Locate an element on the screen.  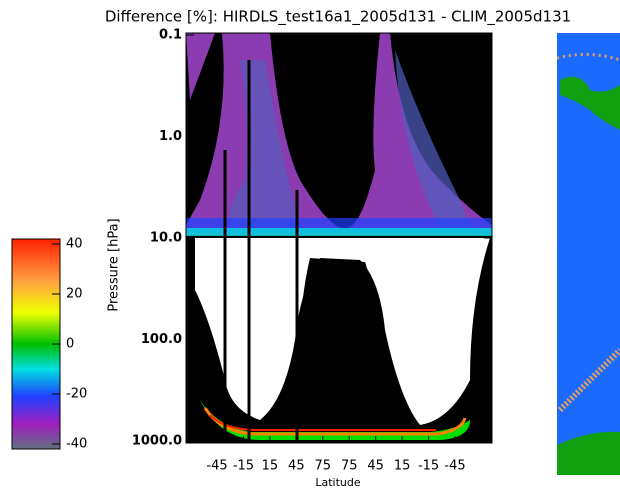
colorbar-tick-label: -40 is located at coordinates (76, 444).